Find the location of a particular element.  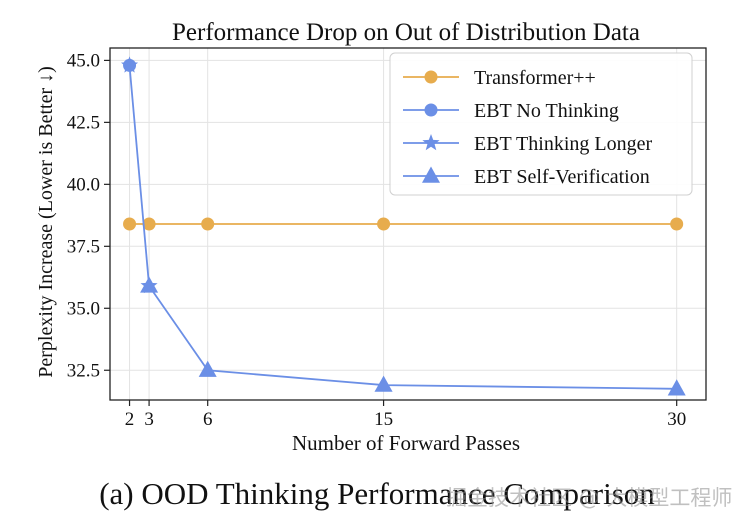

legend-item: EBT No Thinking is located at coordinates (511, 111).